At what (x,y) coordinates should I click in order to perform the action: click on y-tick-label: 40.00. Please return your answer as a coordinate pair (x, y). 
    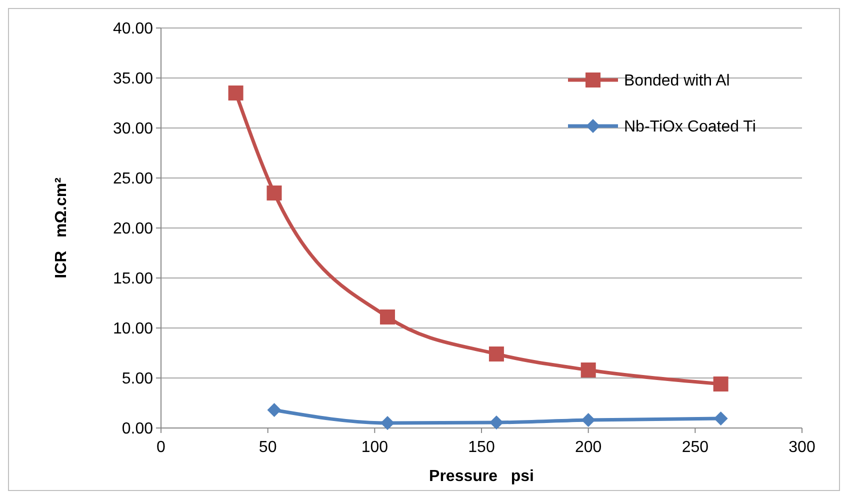
    Looking at the image, I should click on (133, 29).